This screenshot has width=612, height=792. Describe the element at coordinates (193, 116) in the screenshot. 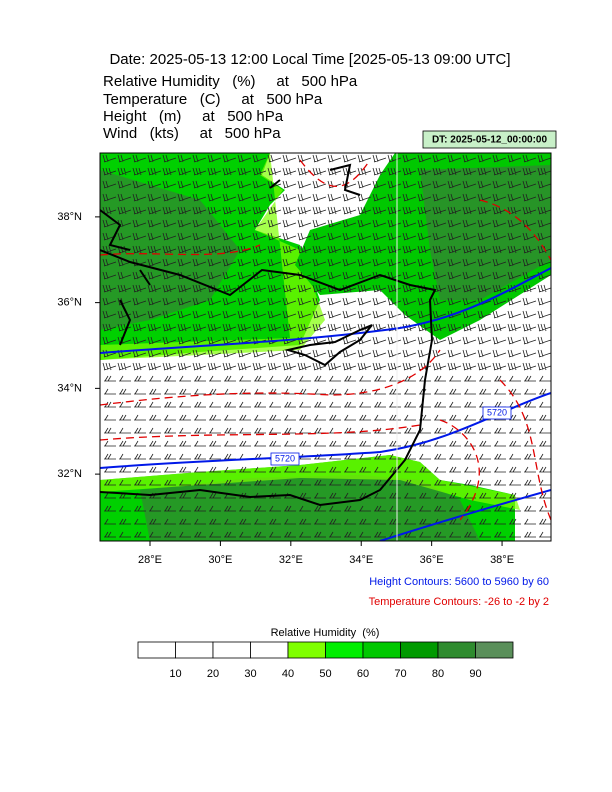

I see `variable-line: Height (m) at 500 hPa` at that location.